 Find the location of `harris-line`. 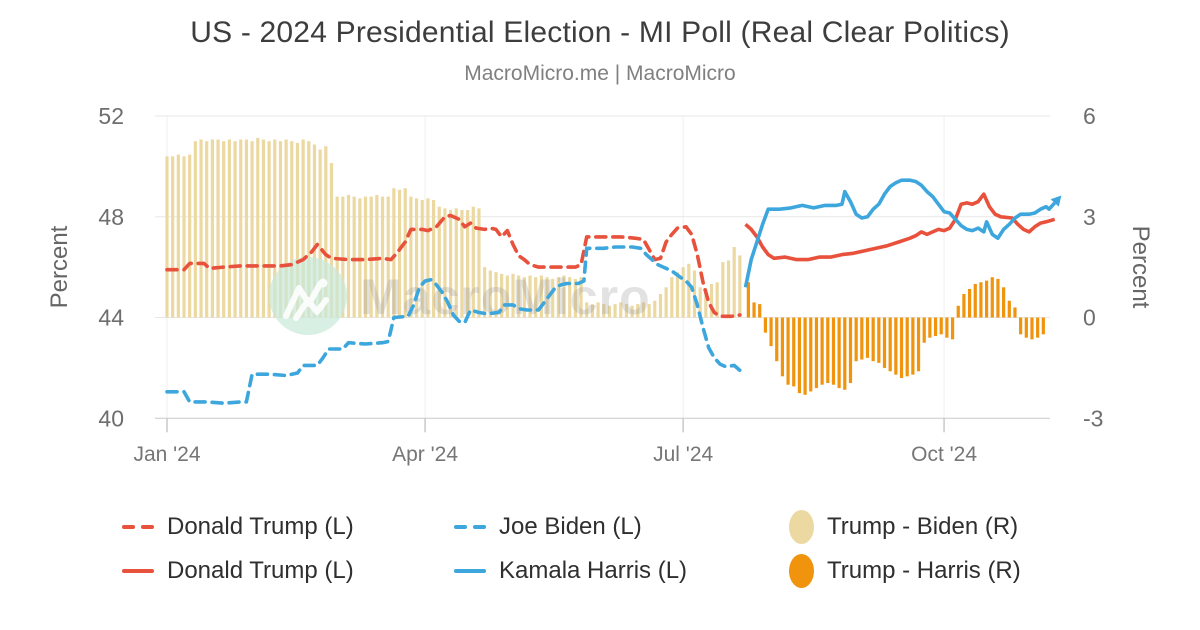

harris-line is located at coordinates (900, 233).